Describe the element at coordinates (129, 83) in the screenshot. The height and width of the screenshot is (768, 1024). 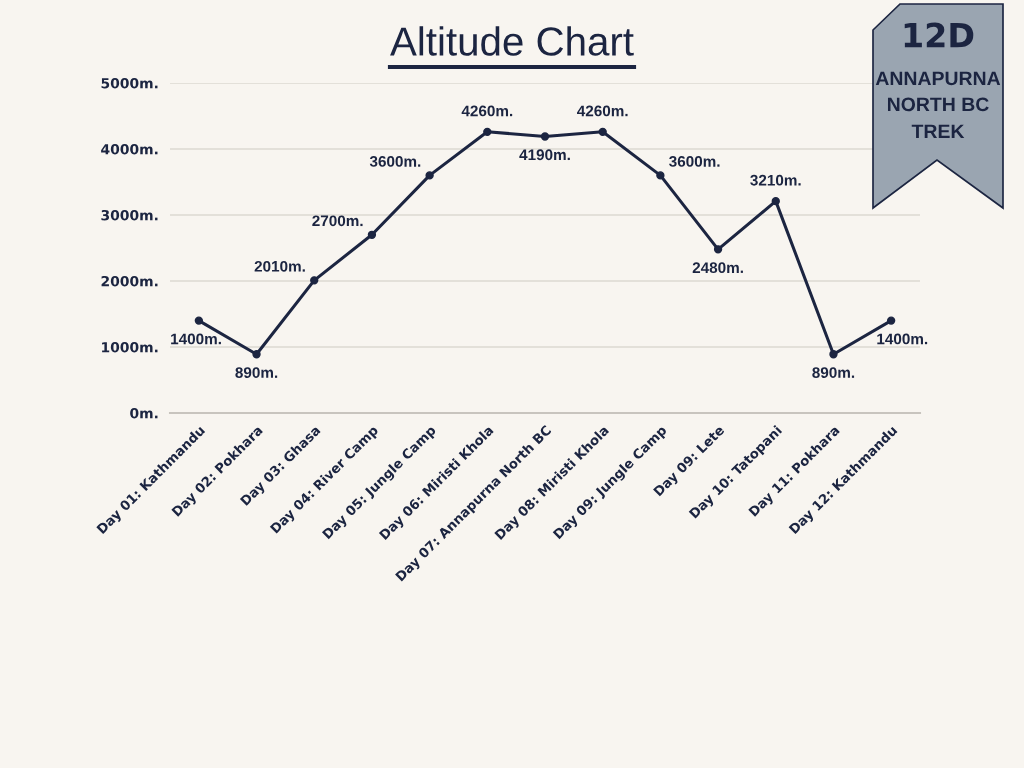
I see `y-tick-label: 5000m.` at that location.